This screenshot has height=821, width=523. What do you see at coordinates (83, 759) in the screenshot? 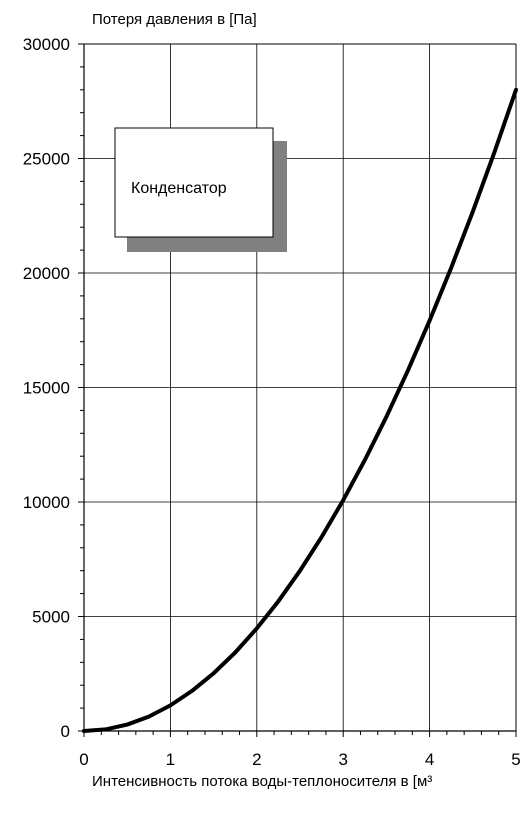
I see `x-tick-label: 0` at bounding box center [83, 759].